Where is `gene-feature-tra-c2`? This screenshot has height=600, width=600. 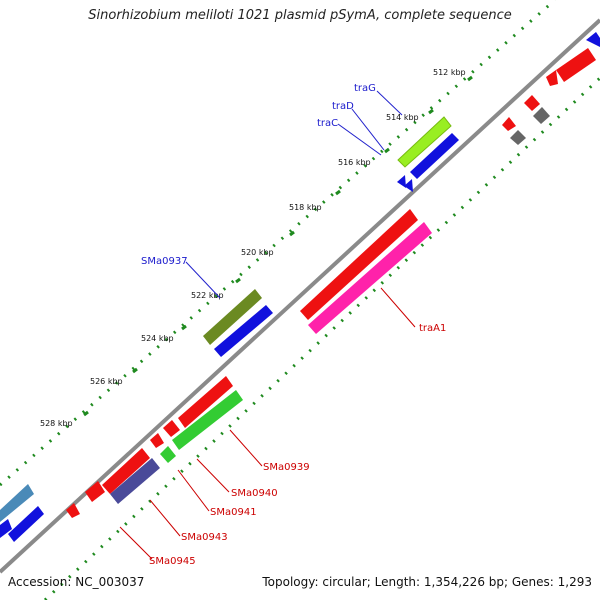
gene-feature-tra-c2 is located at coordinates (408, 185).